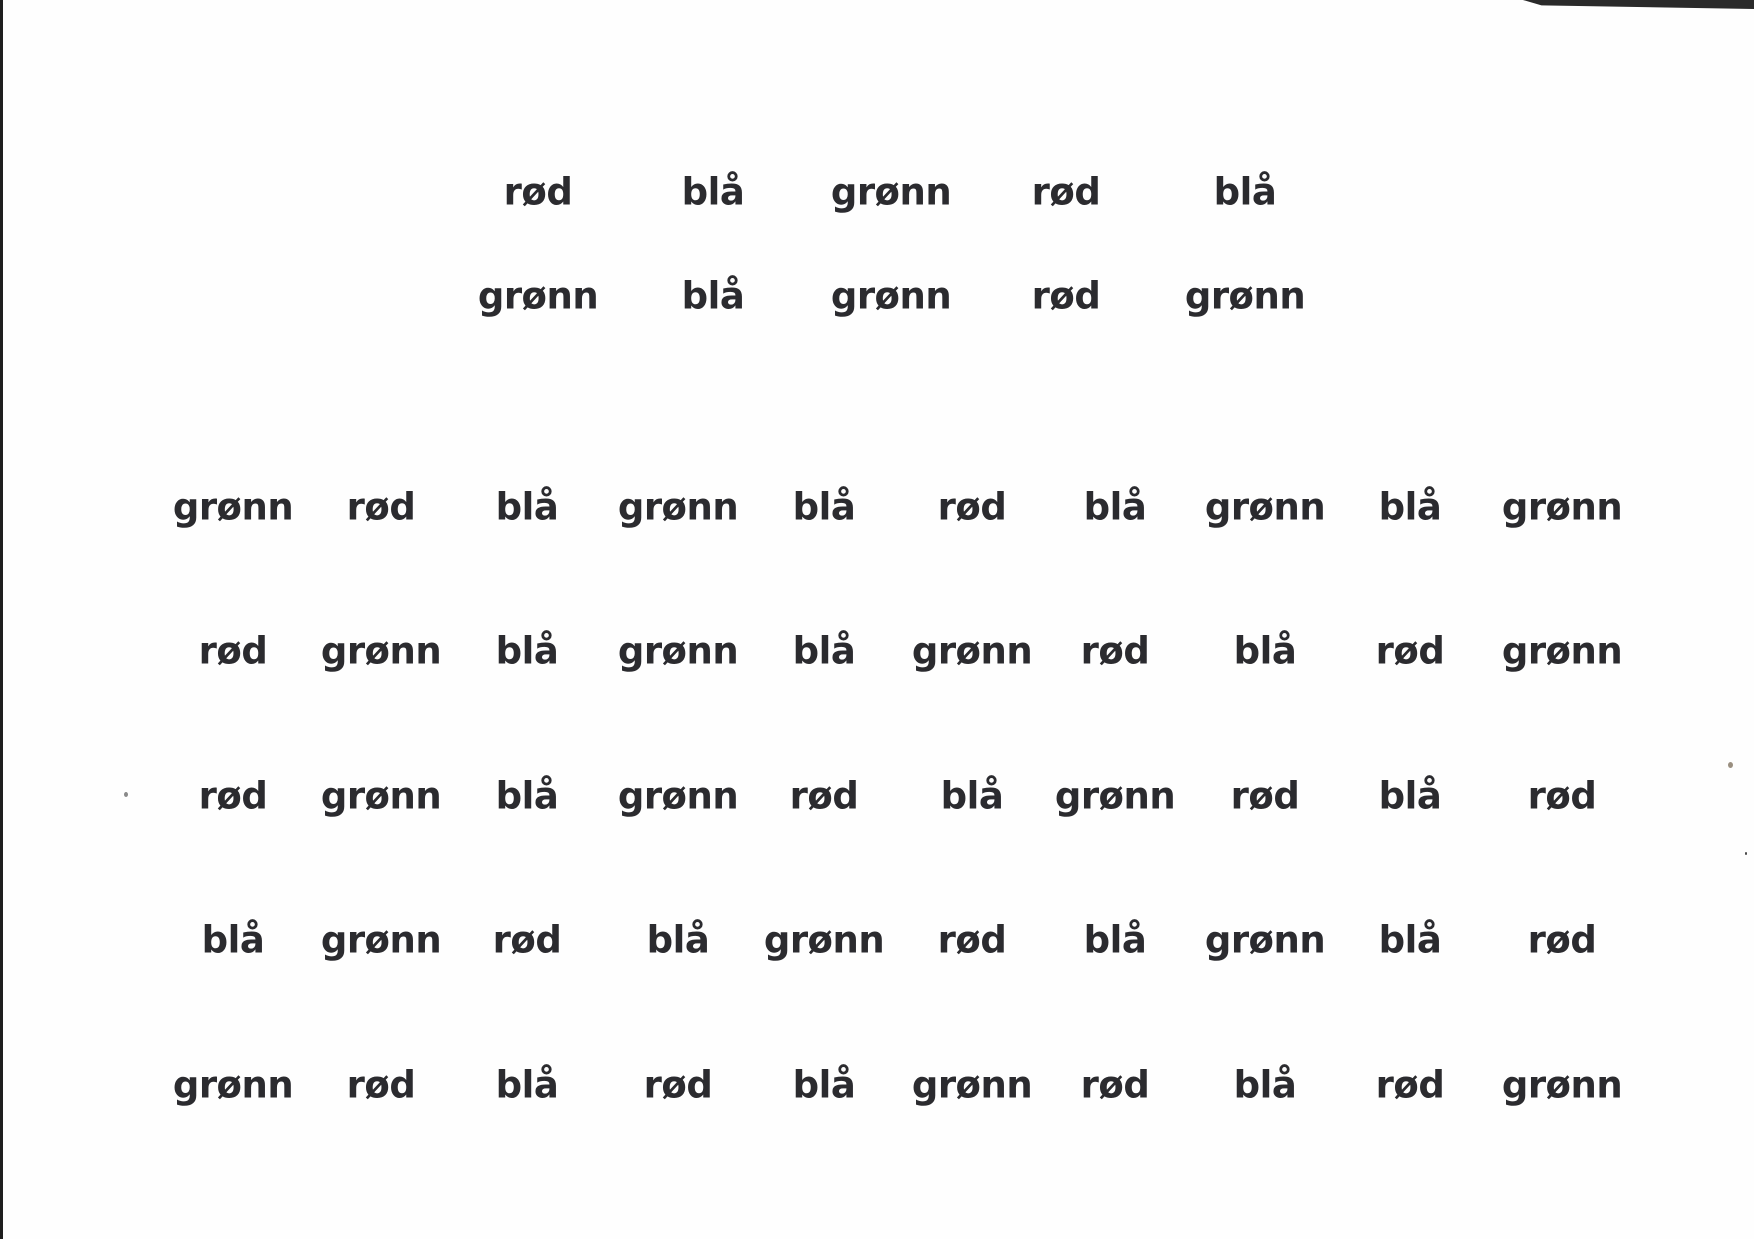 The height and width of the screenshot is (1239, 1754). What do you see at coordinates (1, 619) in the screenshot?
I see `page-left-edge-shadow` at bounding box center [1, 619].